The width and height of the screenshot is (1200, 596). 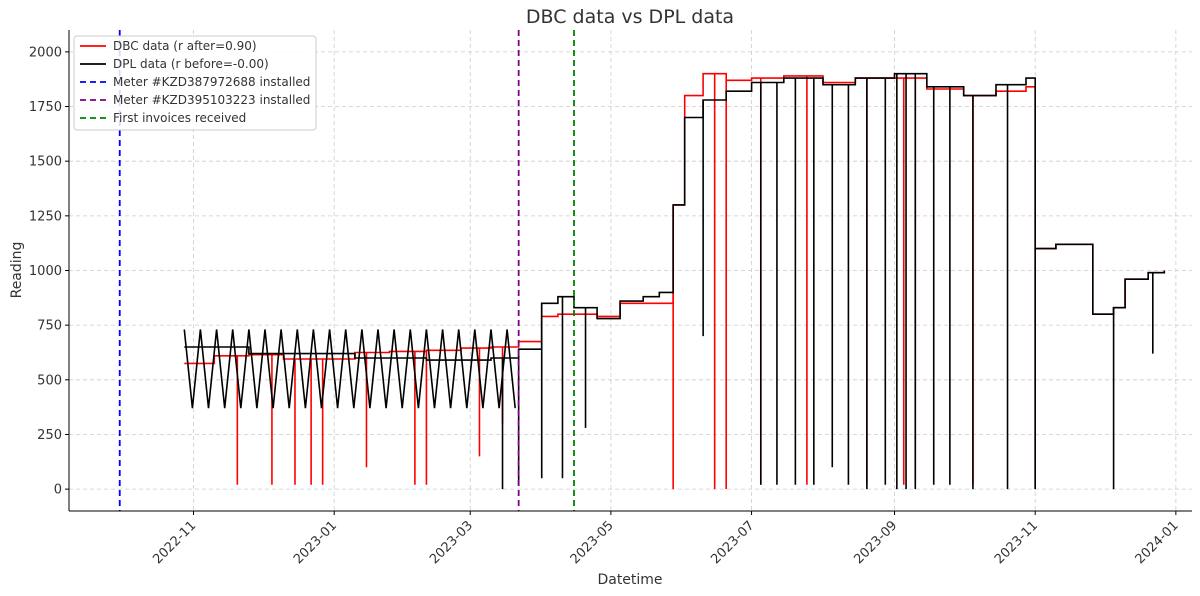 I want to click on legend-box, so click(x=195, y=83).